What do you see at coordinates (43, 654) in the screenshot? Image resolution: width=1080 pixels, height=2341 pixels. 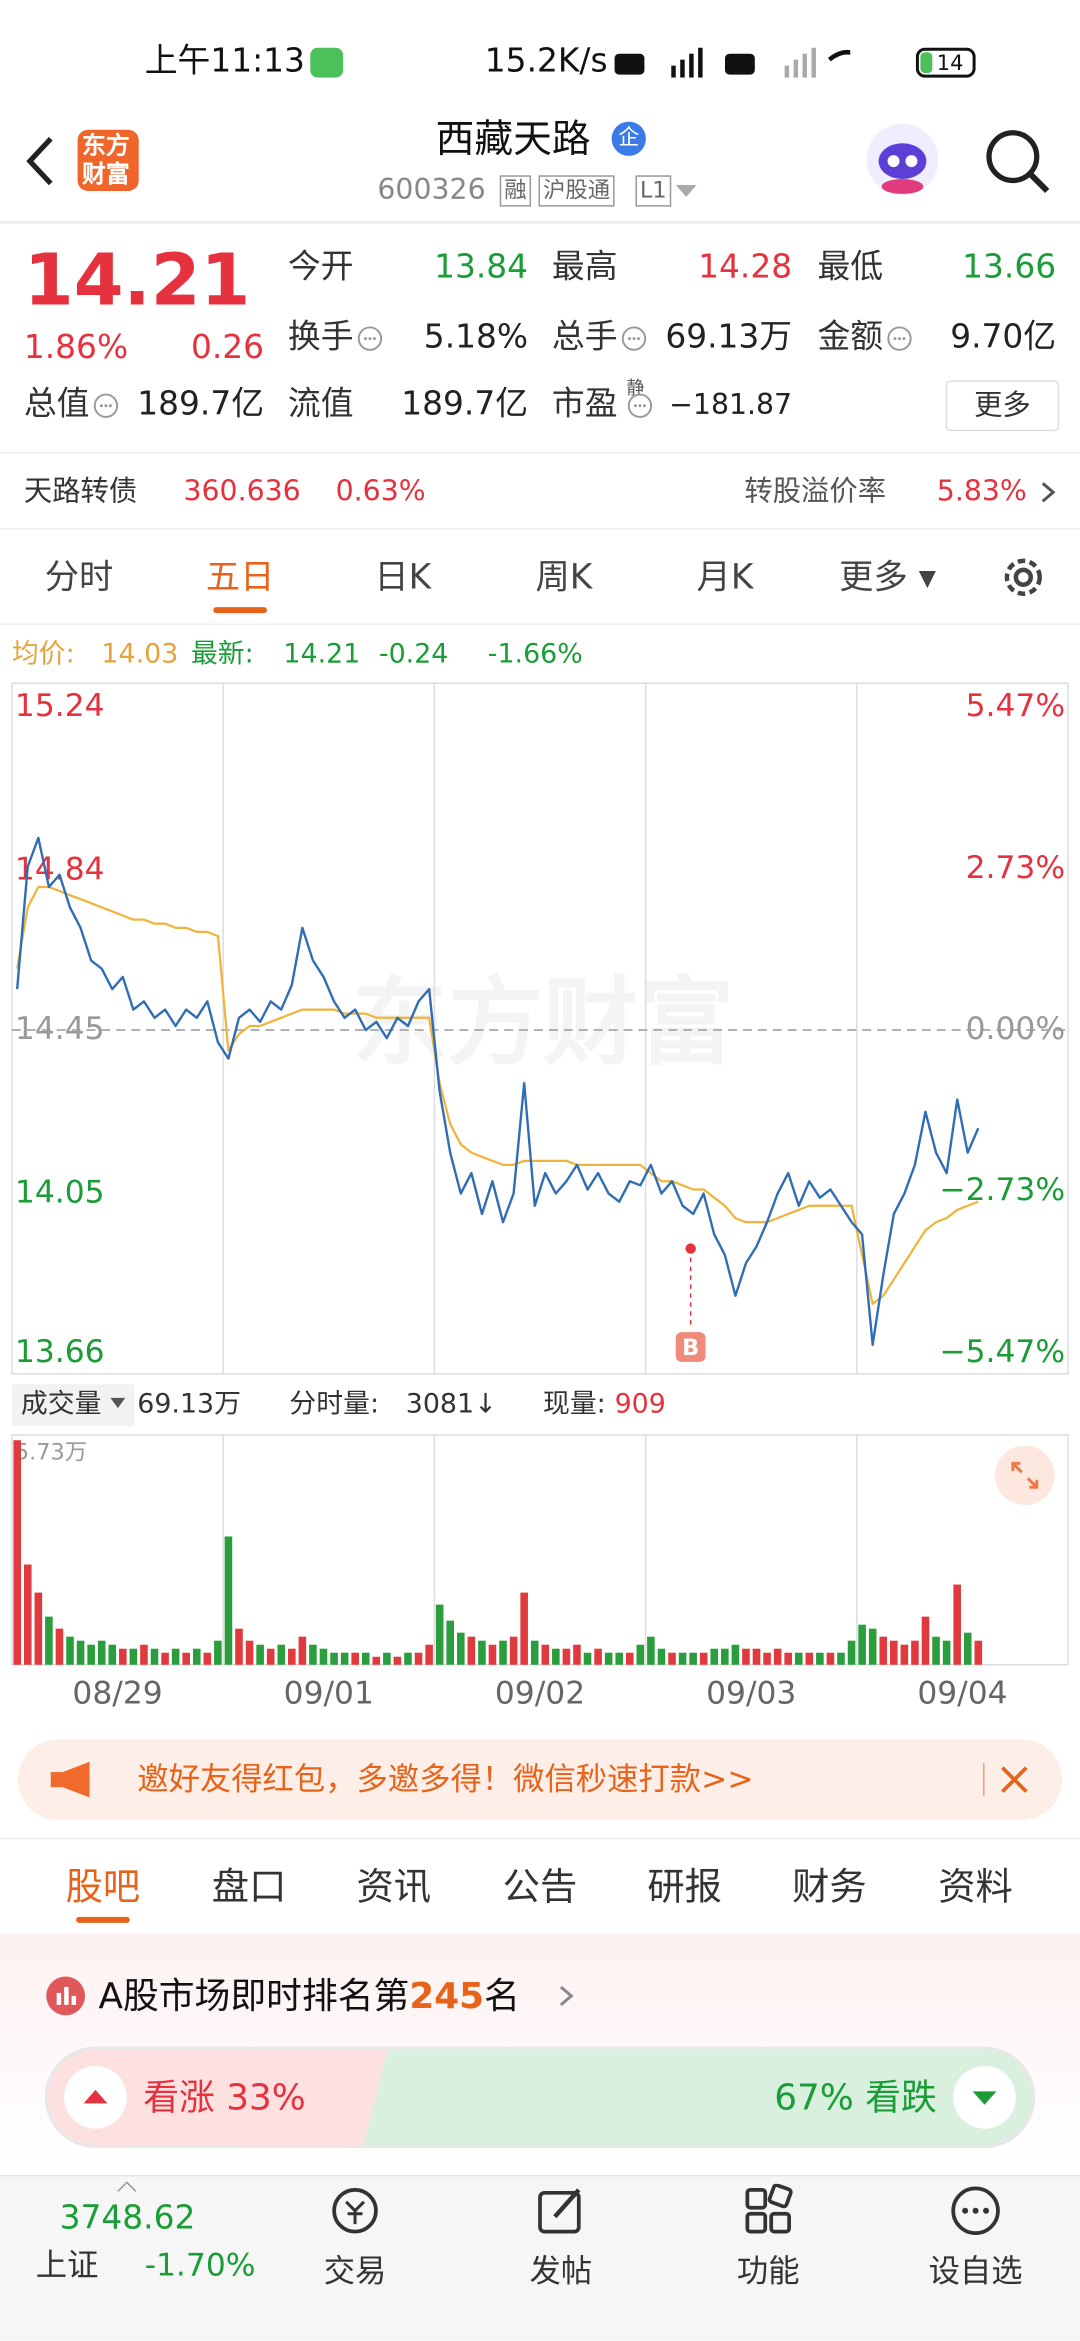 I see `avg-label: 均价:` at bounding box center [43, 654].